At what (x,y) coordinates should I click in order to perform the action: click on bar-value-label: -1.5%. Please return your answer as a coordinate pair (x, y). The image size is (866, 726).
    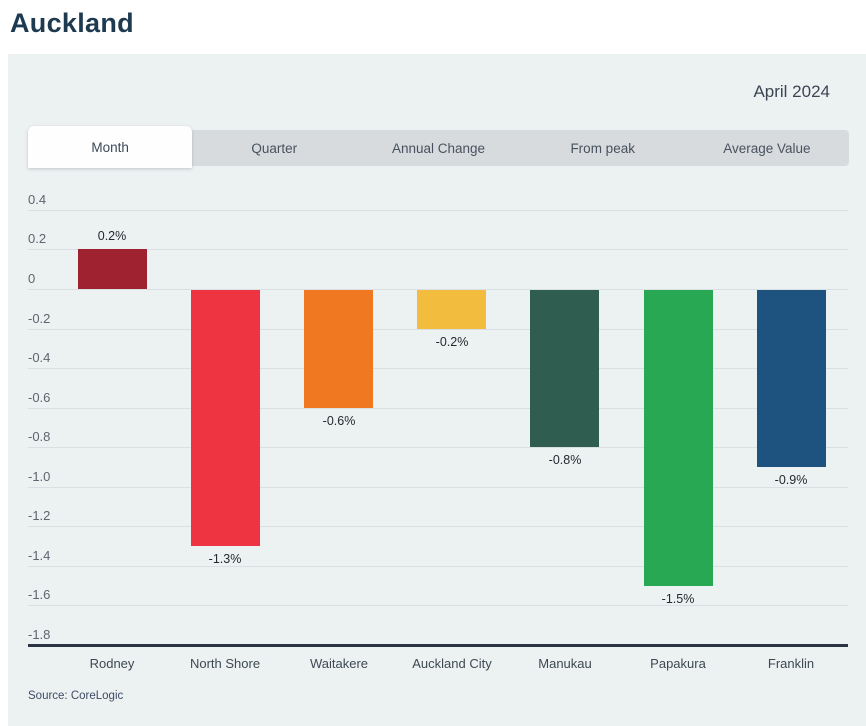
    Looking at the image, I should click on (678, 599).